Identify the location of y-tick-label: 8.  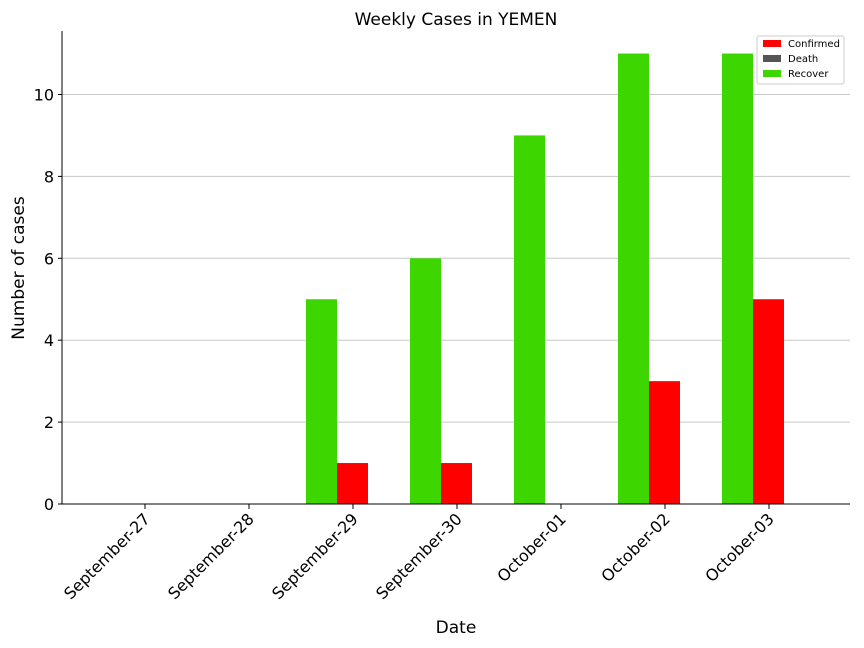
(49, 176).